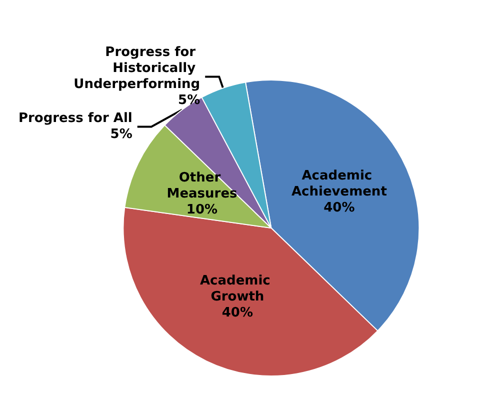  I want to click on slice-label: Progress for All, so click(75, 118).